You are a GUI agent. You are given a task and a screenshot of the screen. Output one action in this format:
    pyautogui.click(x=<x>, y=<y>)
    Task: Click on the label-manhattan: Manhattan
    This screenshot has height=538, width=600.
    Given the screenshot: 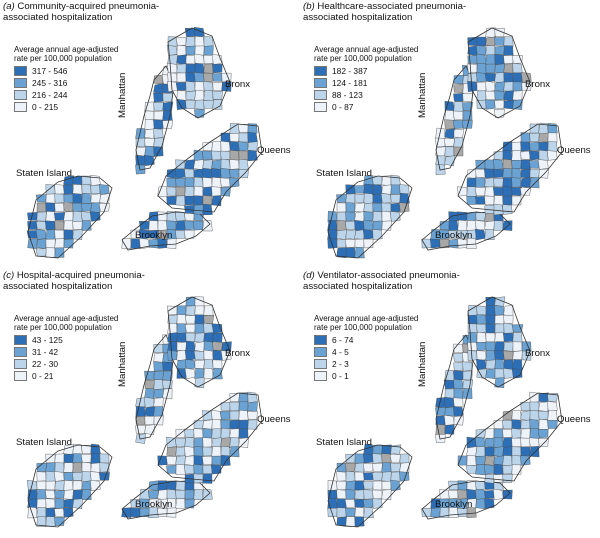 What is the action you would take?
    pyautogui.click(x=422, y=95)
    